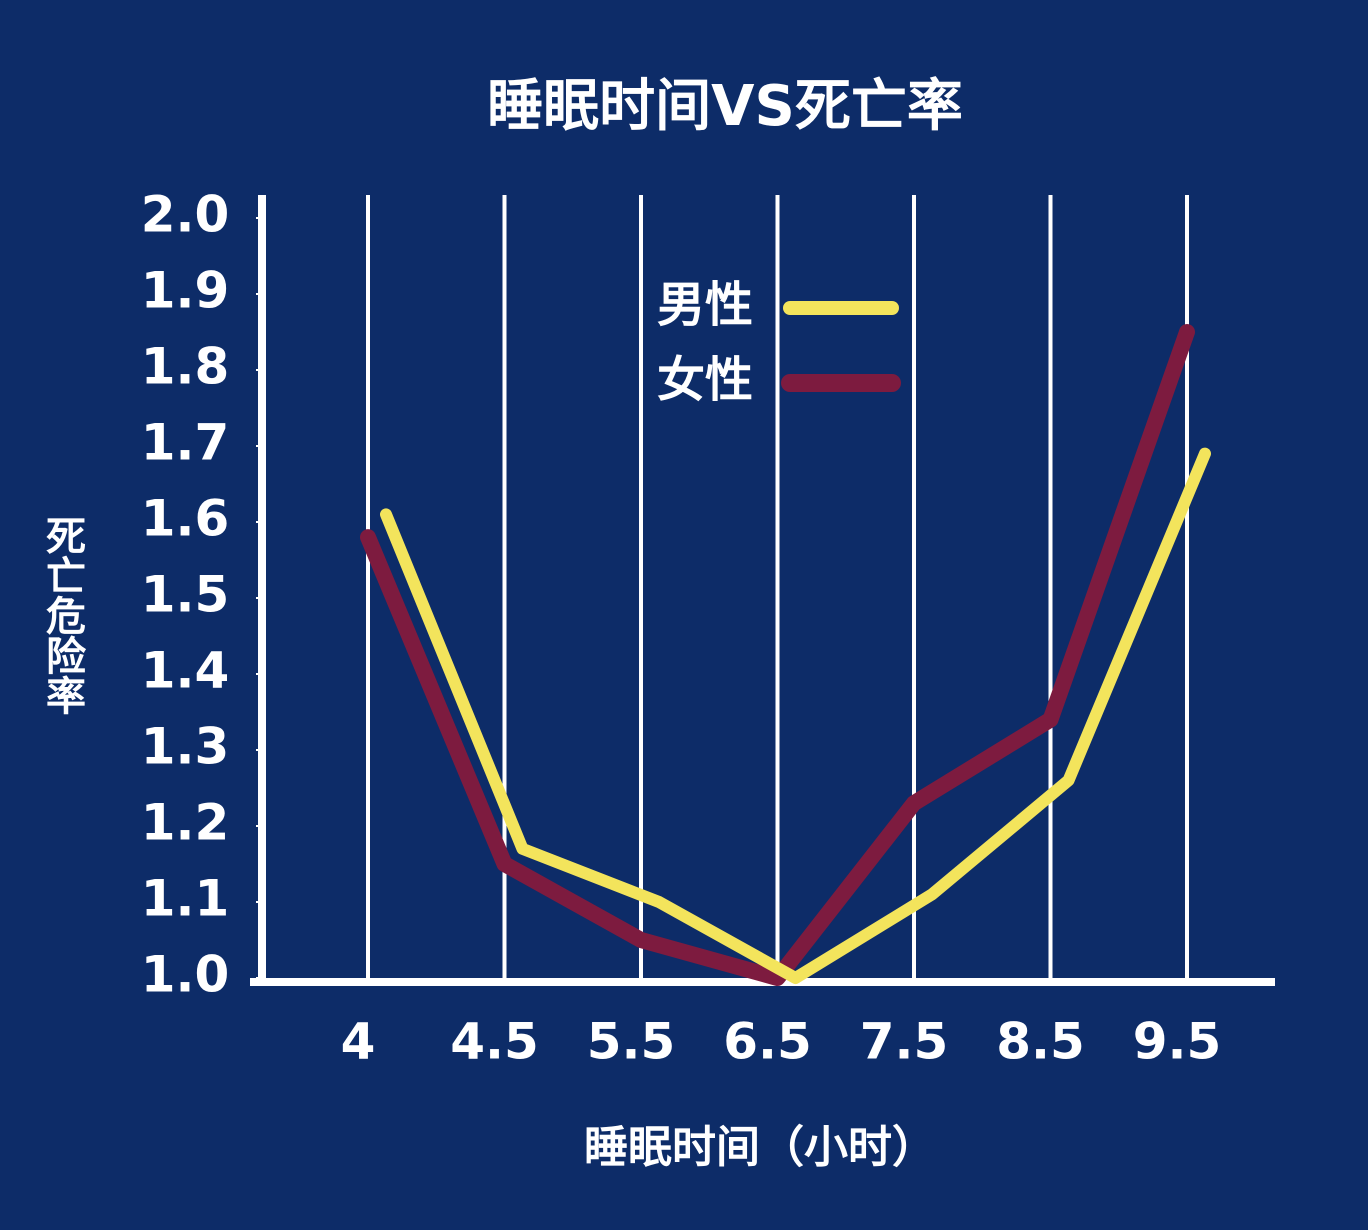 The height and width of the screenshot is (1230, 1368). What do you see at coordinates (725, 106) in the screenshot?
I see `chart-title: 睡眠时间VS死亡率` at bounding box center [725, 106].